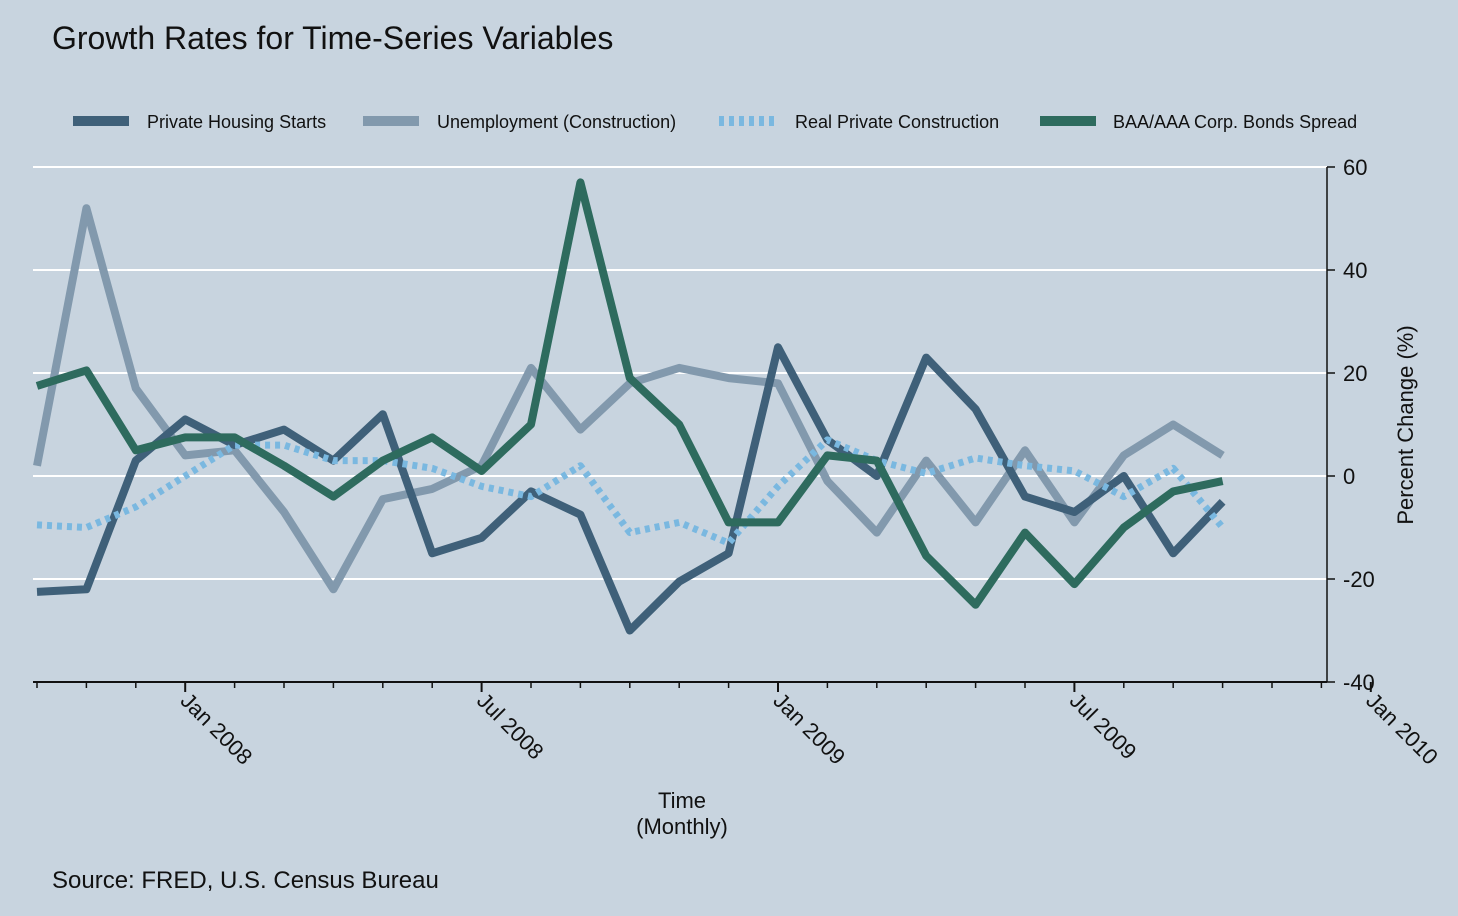 This screenshot has height=916, width=1458. What do you see at coordinates (1235, 122) in the screenshot?
I see `legend-label-3: BAA/AAA Corp. Bonds Spread` at bounding box center [1235, 122].